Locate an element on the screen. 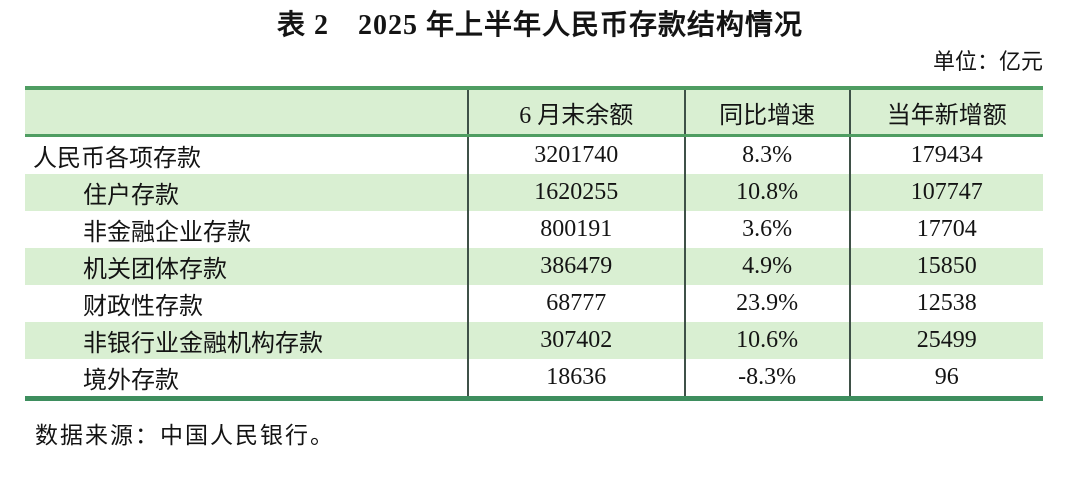 The image size is (1080, 484). row-increase: 96 is located at coordinates (945, 379).